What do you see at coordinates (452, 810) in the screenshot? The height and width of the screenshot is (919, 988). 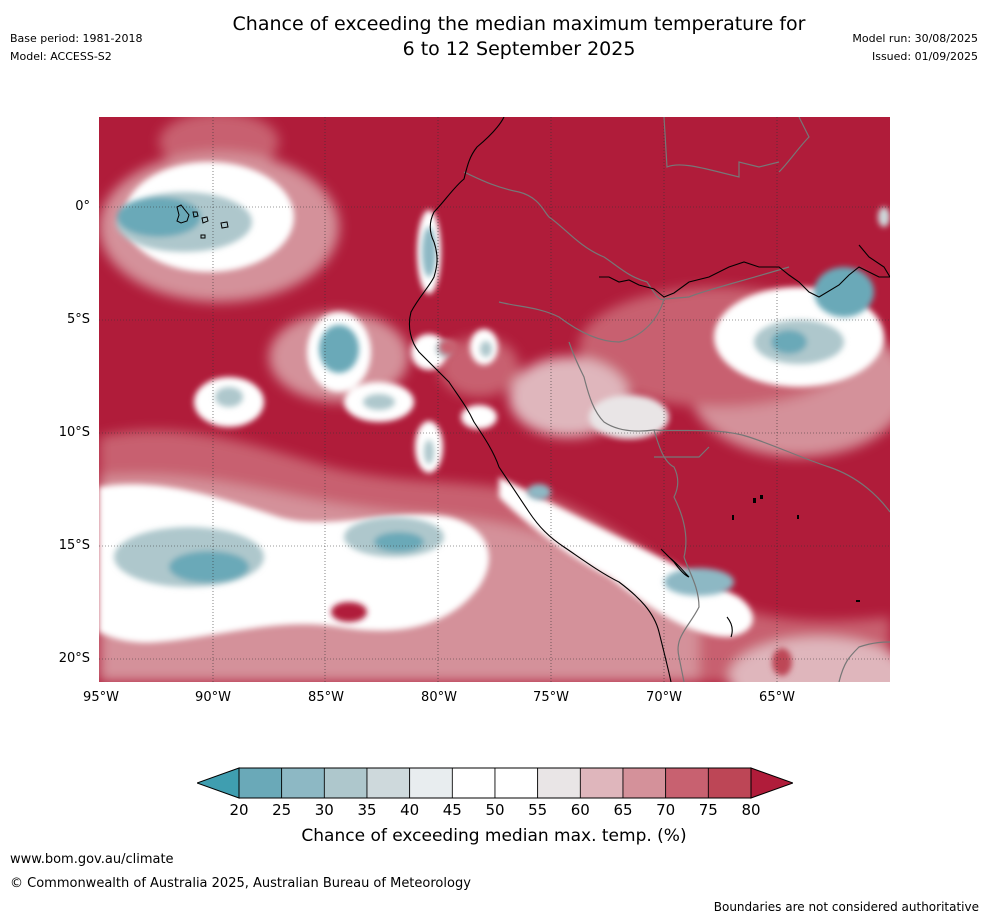 I see `colorbar-tick-45: 45` at bounding box center [452, 810].